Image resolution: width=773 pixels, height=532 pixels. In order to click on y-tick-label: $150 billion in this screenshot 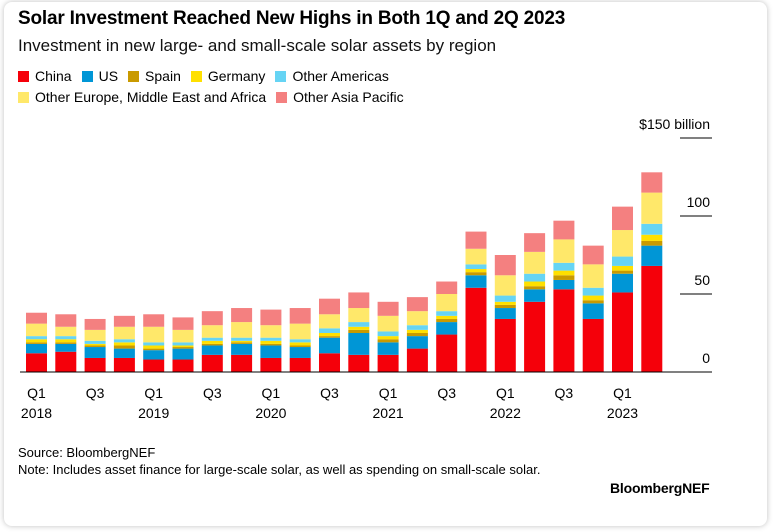, I will do `click(674, 124)`.